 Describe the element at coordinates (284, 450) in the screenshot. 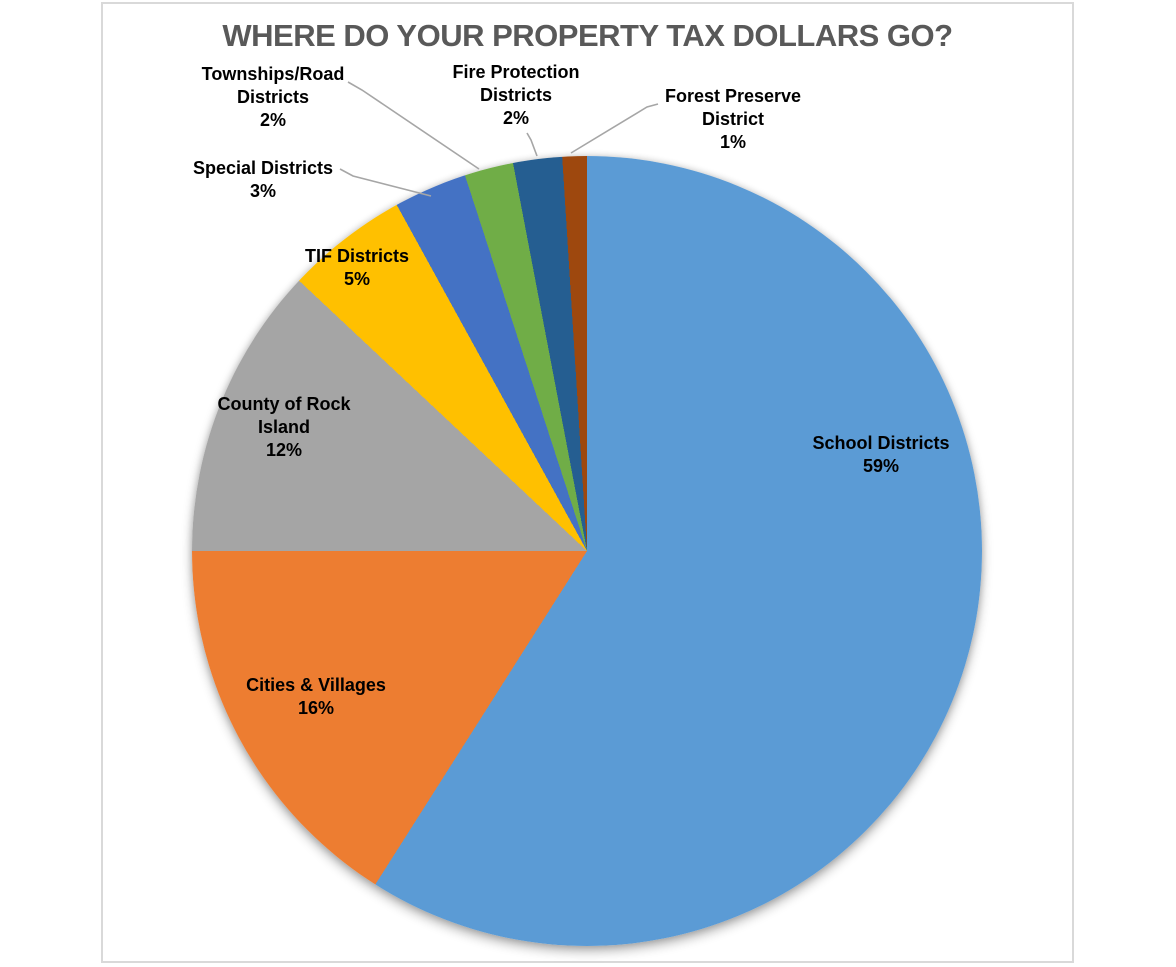

I see `label-line: 12%` at that location.